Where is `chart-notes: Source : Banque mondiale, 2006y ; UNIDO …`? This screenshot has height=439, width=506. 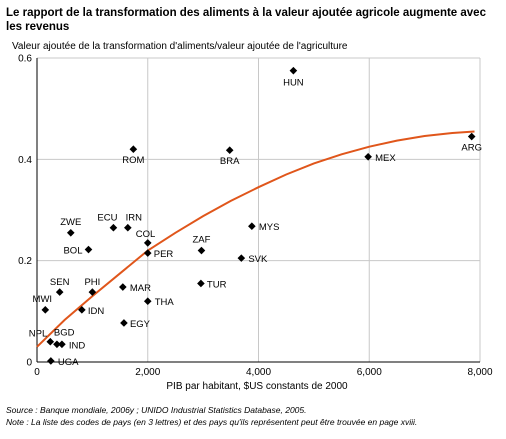 chart-notes: Source : Banque mondiale, 2006y ; UNIDO … is located at coordinates (211, 416).